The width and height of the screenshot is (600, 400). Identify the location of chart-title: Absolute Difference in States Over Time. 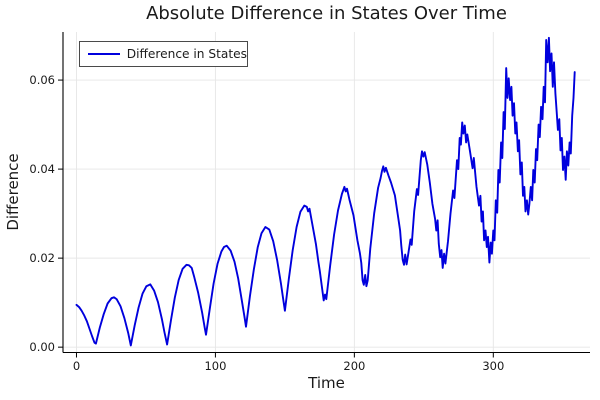
(326, 13).